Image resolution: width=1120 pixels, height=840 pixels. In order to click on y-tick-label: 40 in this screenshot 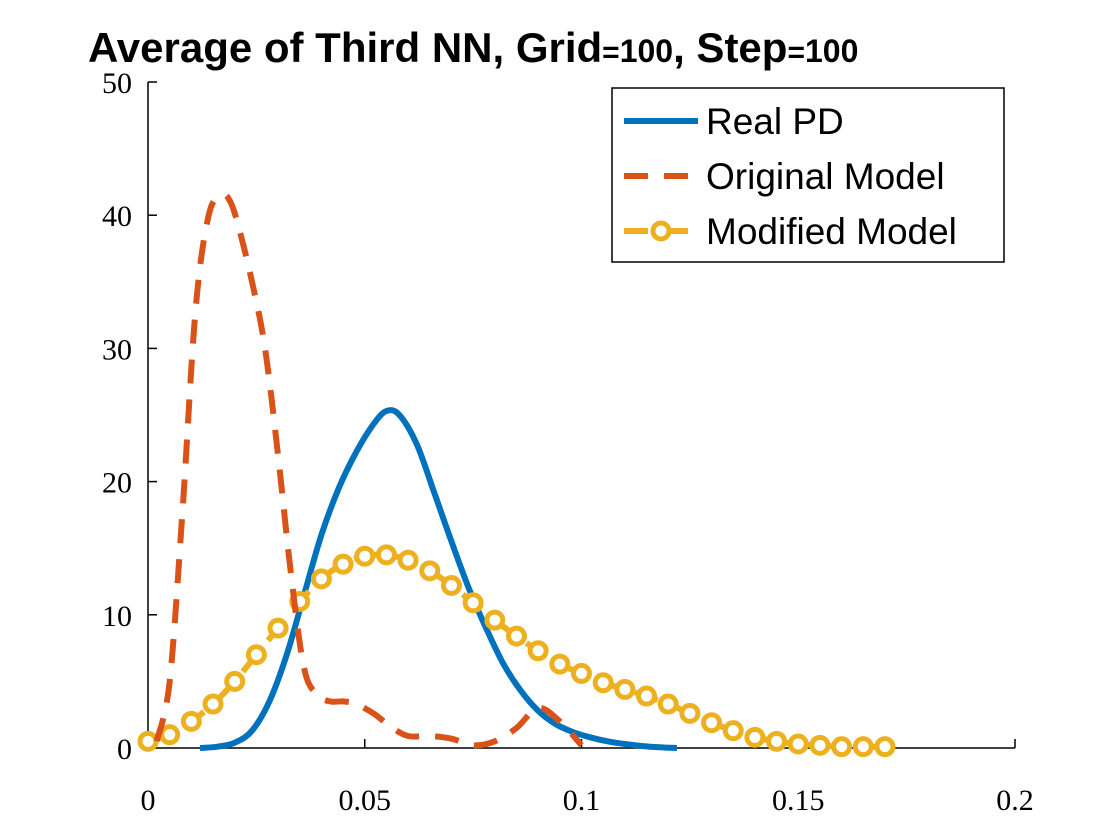, I will do `click(117, 216)`.